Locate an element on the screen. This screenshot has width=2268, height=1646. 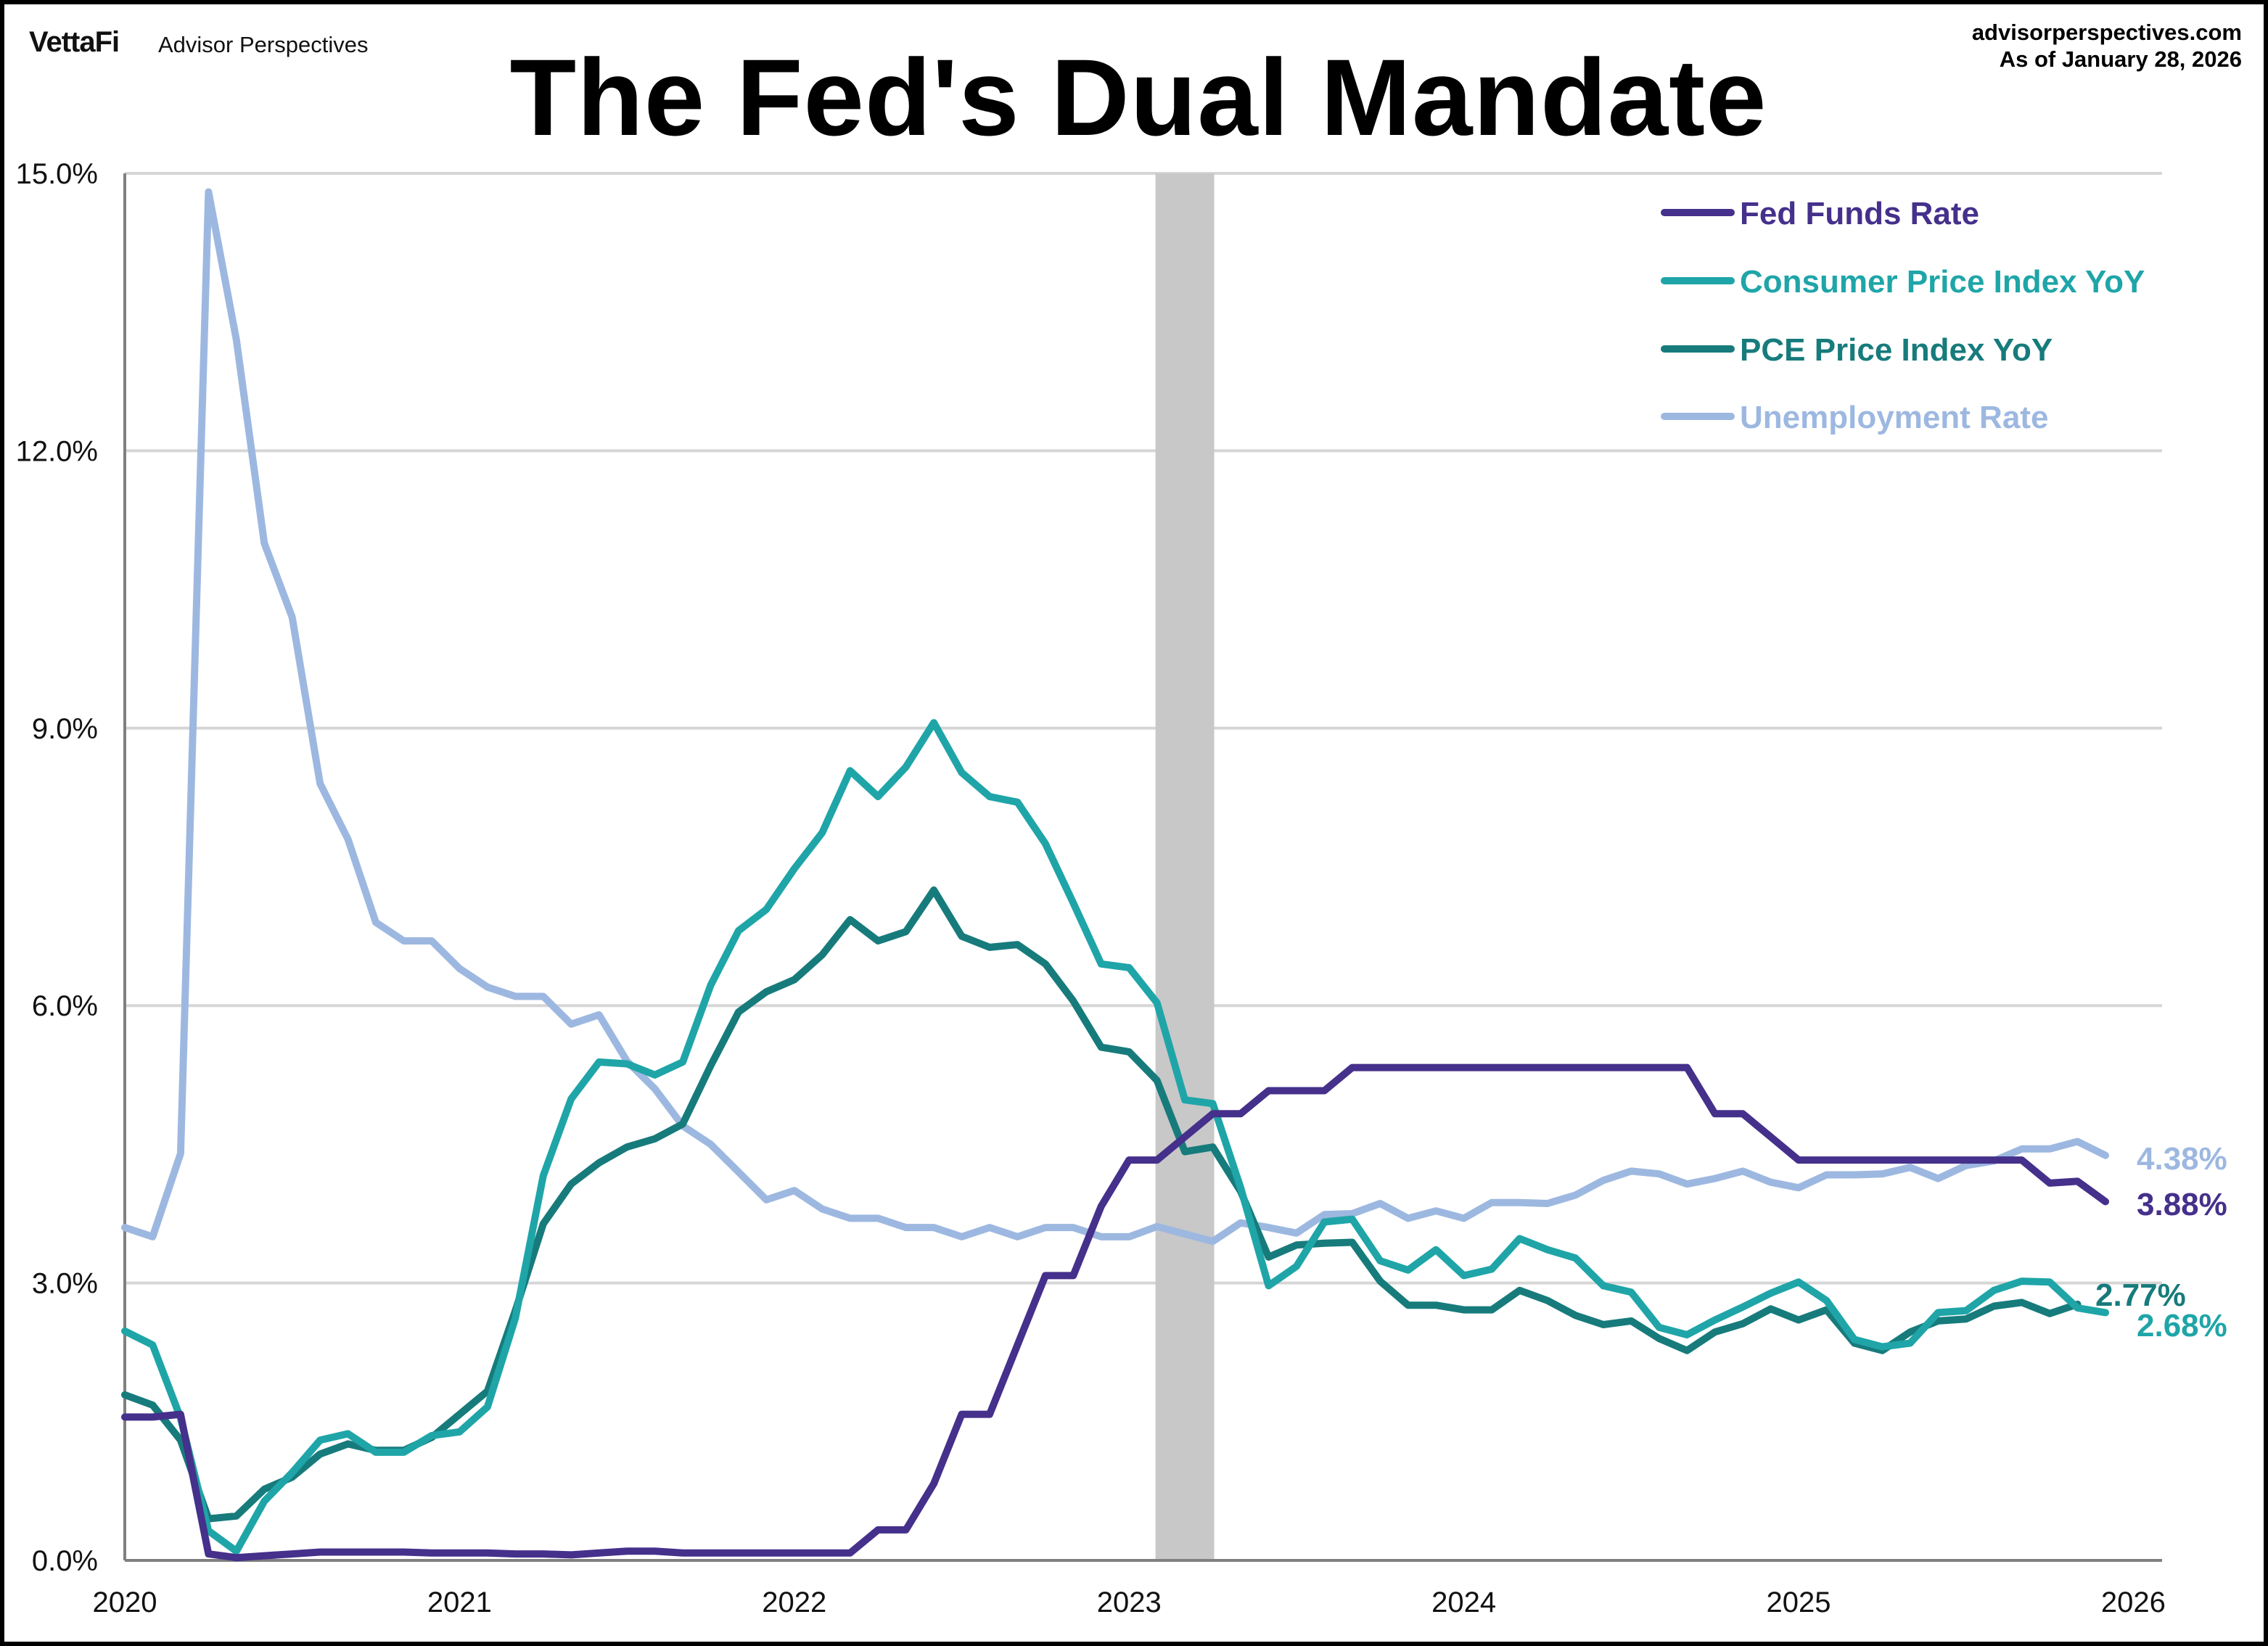
legend-label: Fed Funds Rate is located at coordinates (1860, 213).